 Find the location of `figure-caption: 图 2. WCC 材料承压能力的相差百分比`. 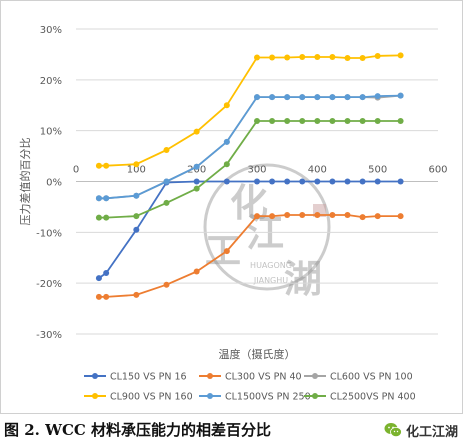

figure-caption: 图 2. WCC 材料承压能力的相差百分比 is located at coordinates (138, 430).